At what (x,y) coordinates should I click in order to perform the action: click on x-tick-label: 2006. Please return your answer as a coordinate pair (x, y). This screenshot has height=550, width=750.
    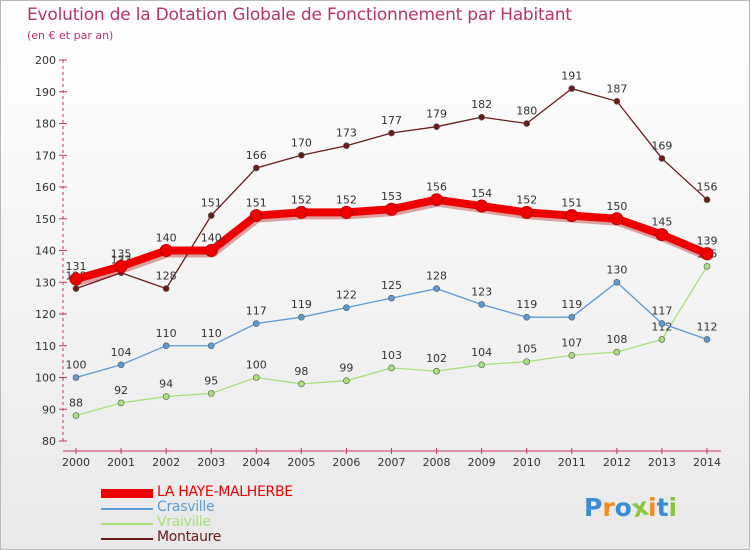
    Looking at the image, I should click on (346, 462).